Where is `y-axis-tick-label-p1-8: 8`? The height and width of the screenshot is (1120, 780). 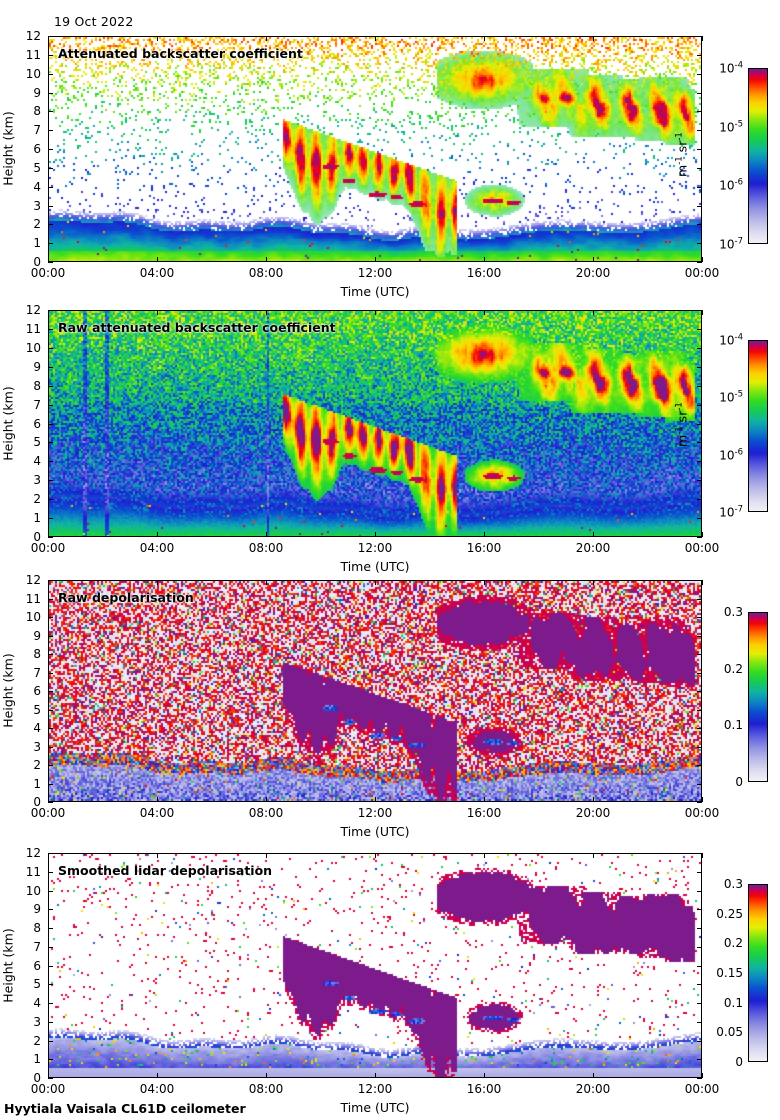
y-axis-tick-label-p1-8: 8 is located at coordinates (37, 385).